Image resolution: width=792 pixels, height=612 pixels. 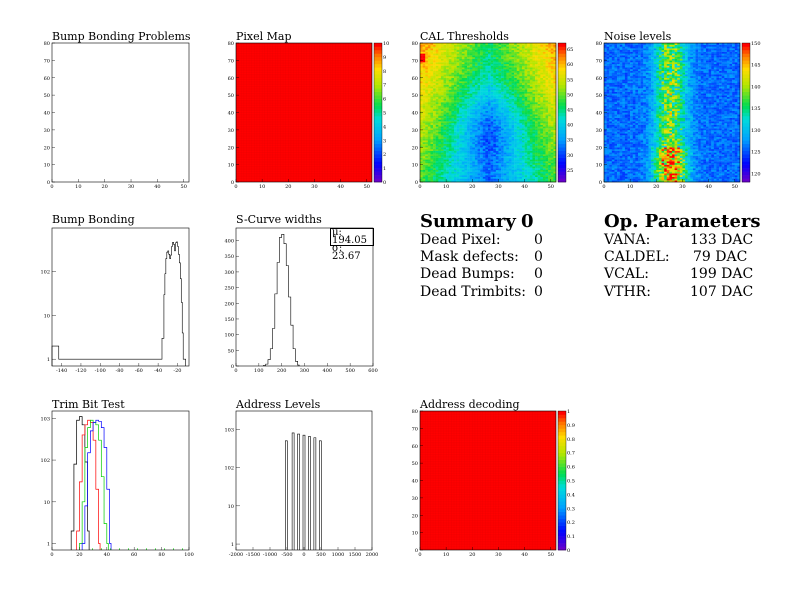 I want to click on address-levels-xtick-label-8: 2000, so click(x=372, y=555).